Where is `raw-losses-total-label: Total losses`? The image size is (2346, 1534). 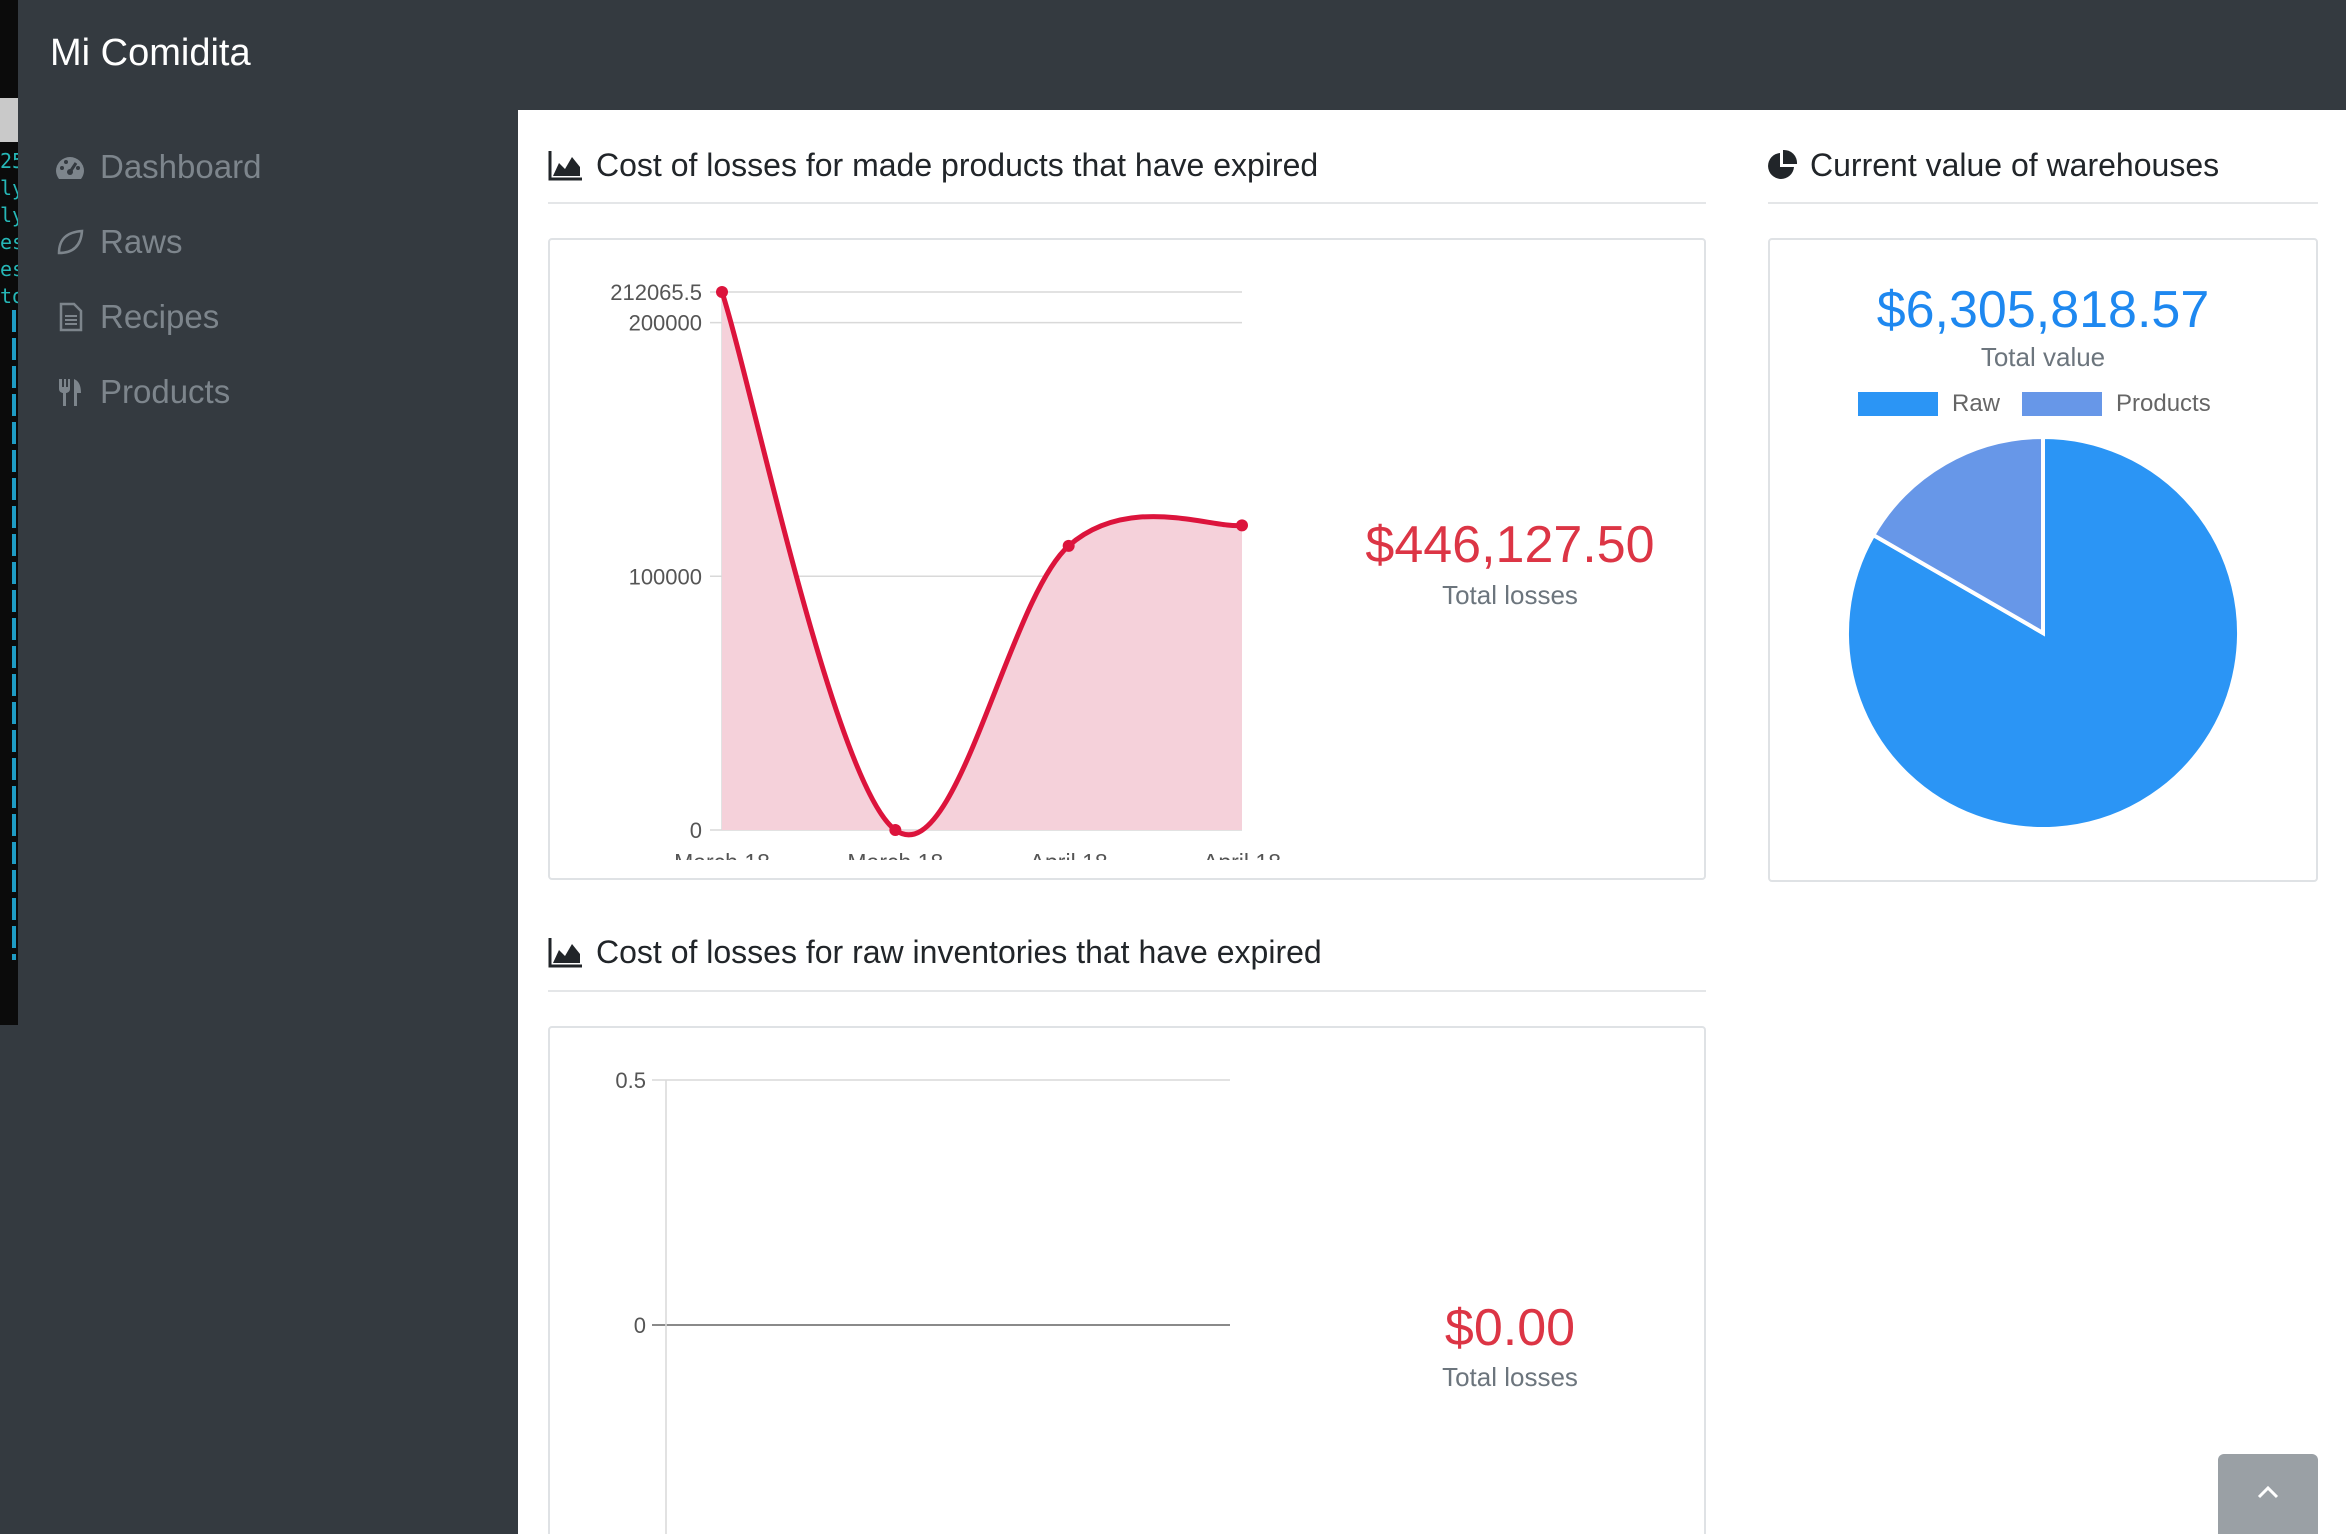 raw-losses-total-label: Total losses is located at coordinates (1510, 1377).